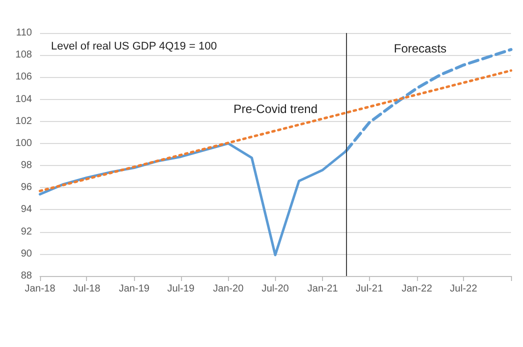 This screenshot has width=523, height=347. I want to click on x-tick-label: Jan-18, so click(40, 289).